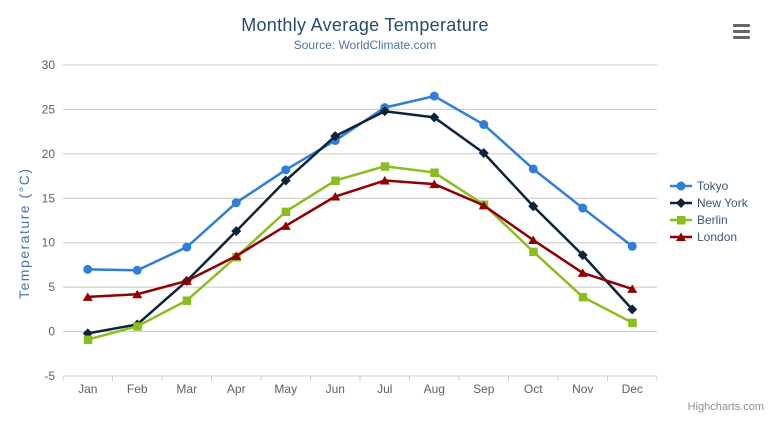  What do you see at coordinates (384, 389) in the screenshot?
I see `x-tick-label: Jul` at bounding box center [384, 389].